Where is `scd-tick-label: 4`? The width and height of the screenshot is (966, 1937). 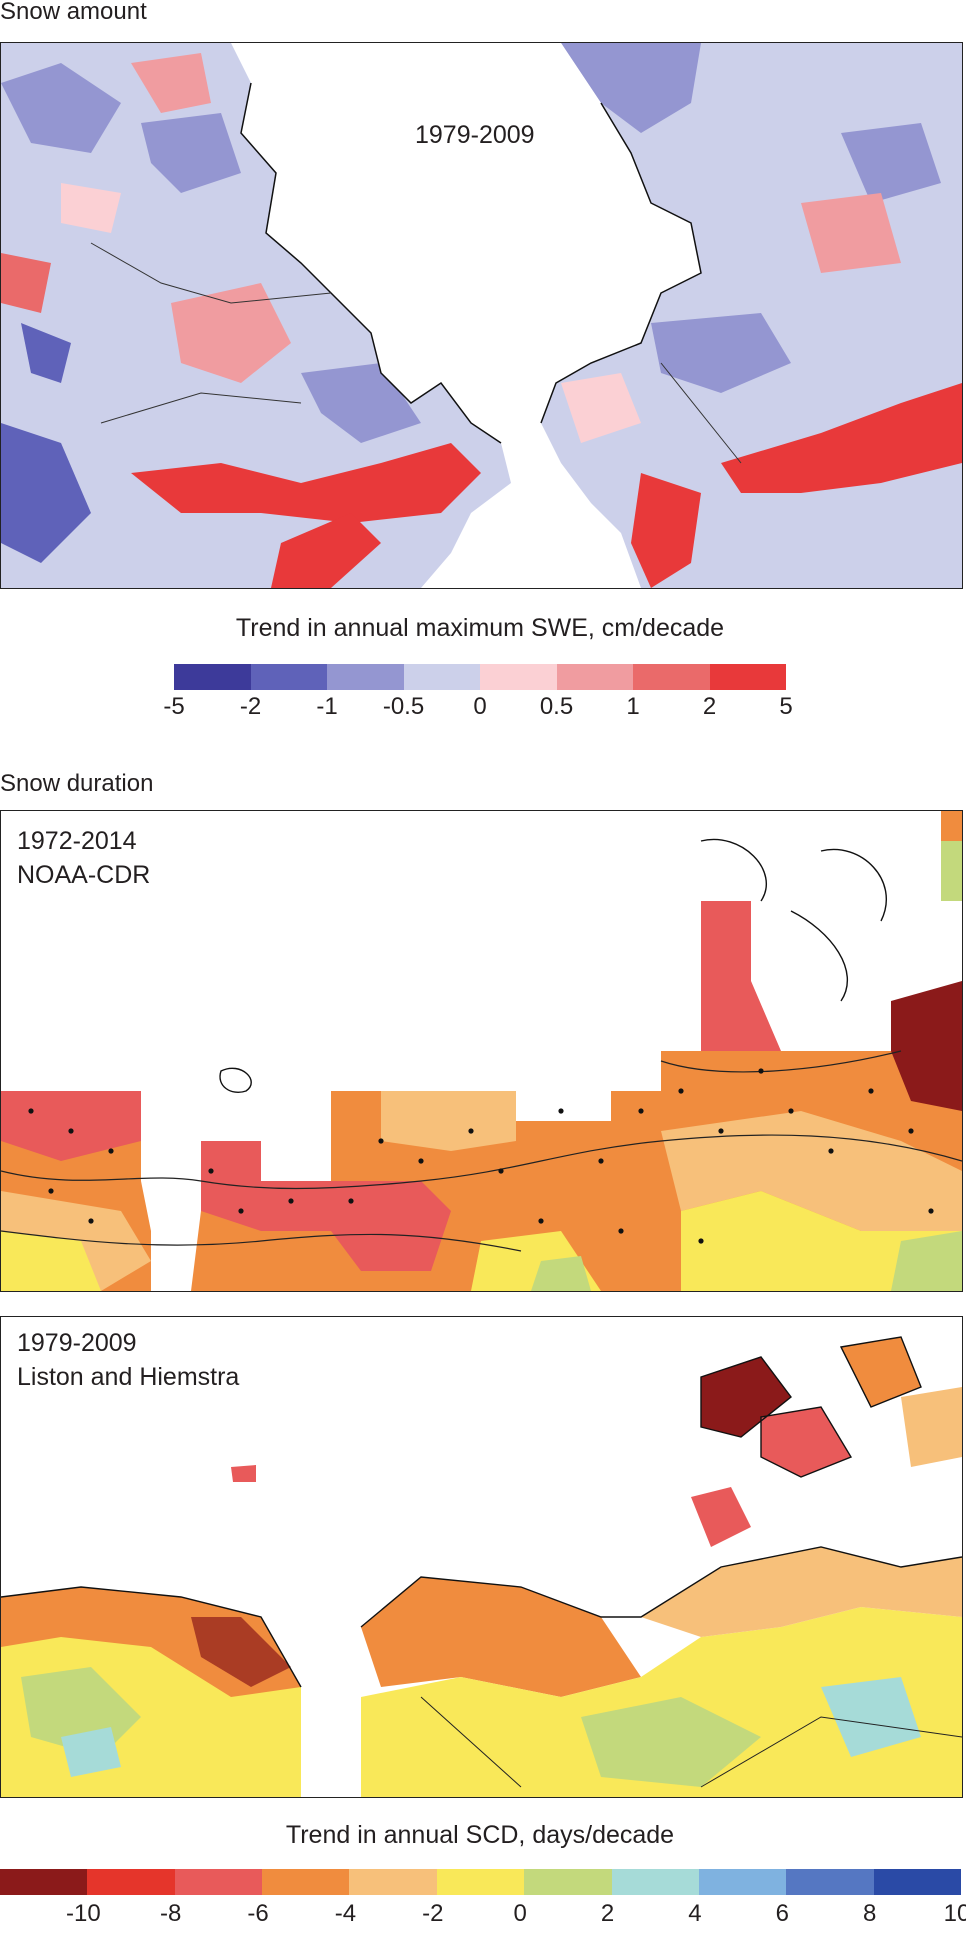
scd-tick-label: 4 is located at coordinates (695, 1913).